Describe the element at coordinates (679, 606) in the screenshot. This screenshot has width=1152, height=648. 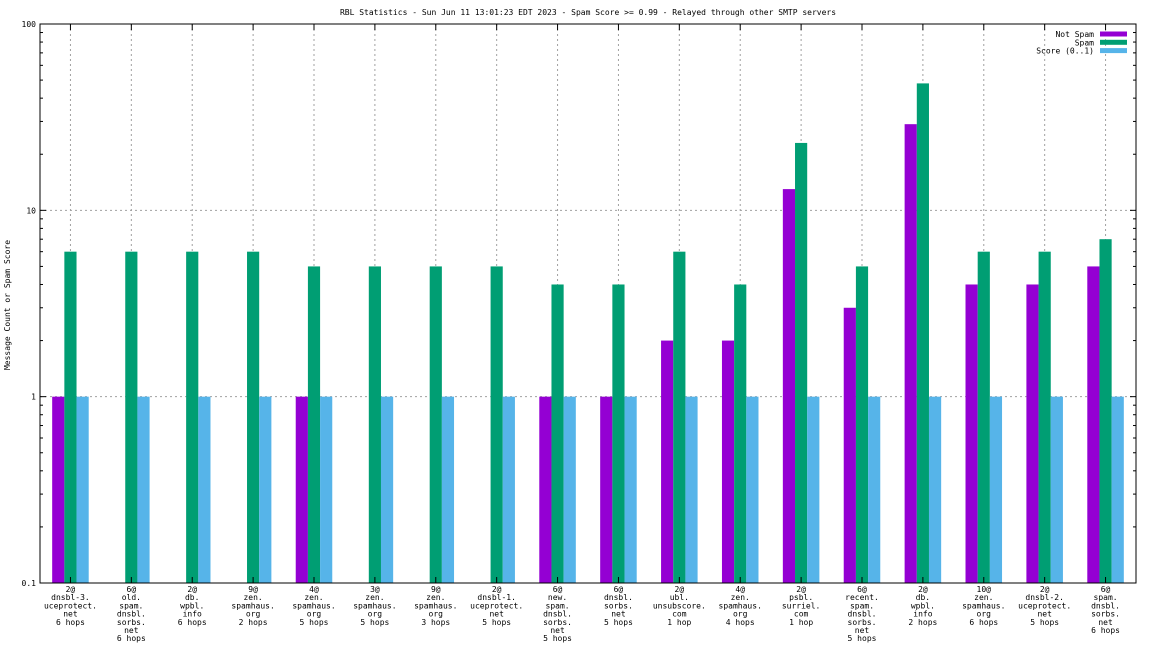
I see `x-tick-label: 2@ ubl. unsubscore. com 1 hop` at that location.